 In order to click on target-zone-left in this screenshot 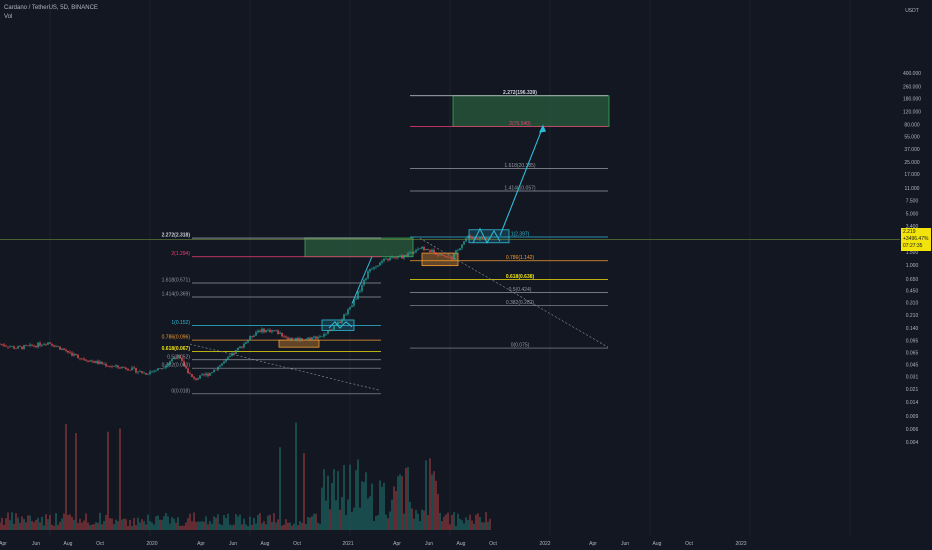, I will do `click(359, 247)`.